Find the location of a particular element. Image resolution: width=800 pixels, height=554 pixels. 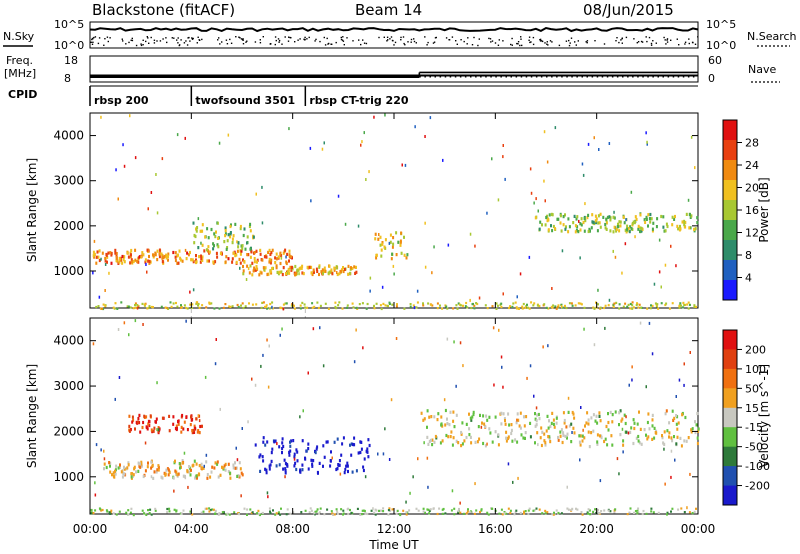

nsky-label: N.Sky is located at coordinates (19, 36).